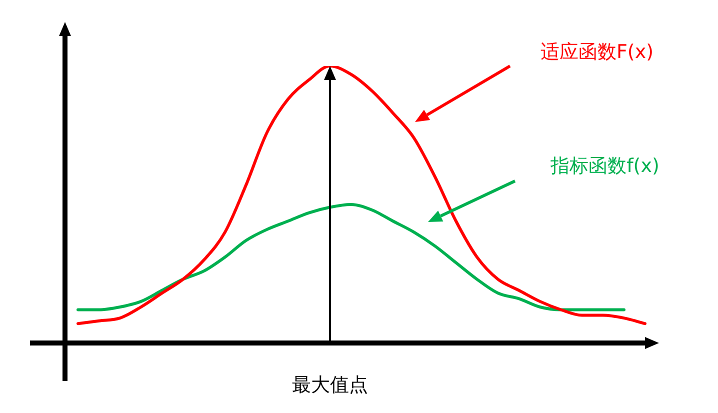 The image size is (718, 413). Describe the element at coordinates (605, 166) in the screenshot. I see `annotation: 指标函数f(x)` at that location.